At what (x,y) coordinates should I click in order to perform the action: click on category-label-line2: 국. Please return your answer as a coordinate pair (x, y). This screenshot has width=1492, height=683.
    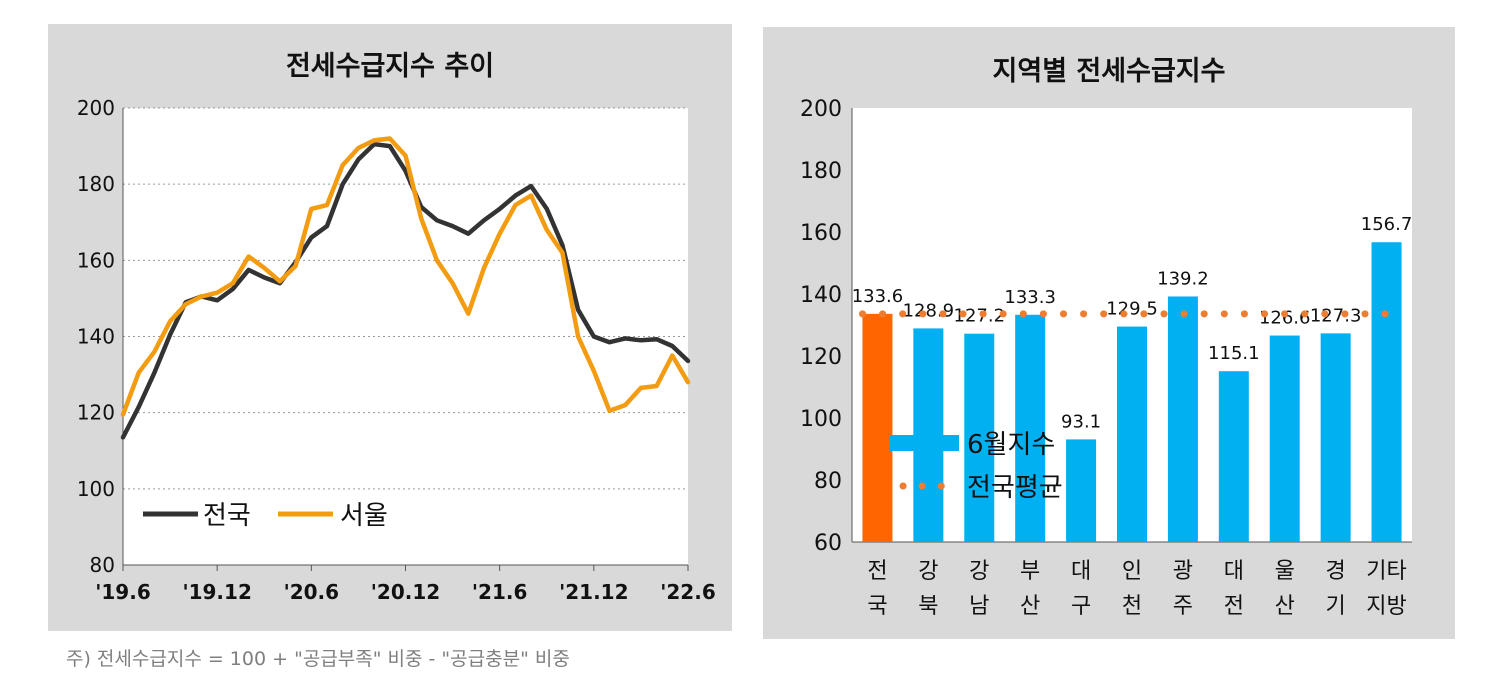
    Looking at the image, I should click on (877, 606).